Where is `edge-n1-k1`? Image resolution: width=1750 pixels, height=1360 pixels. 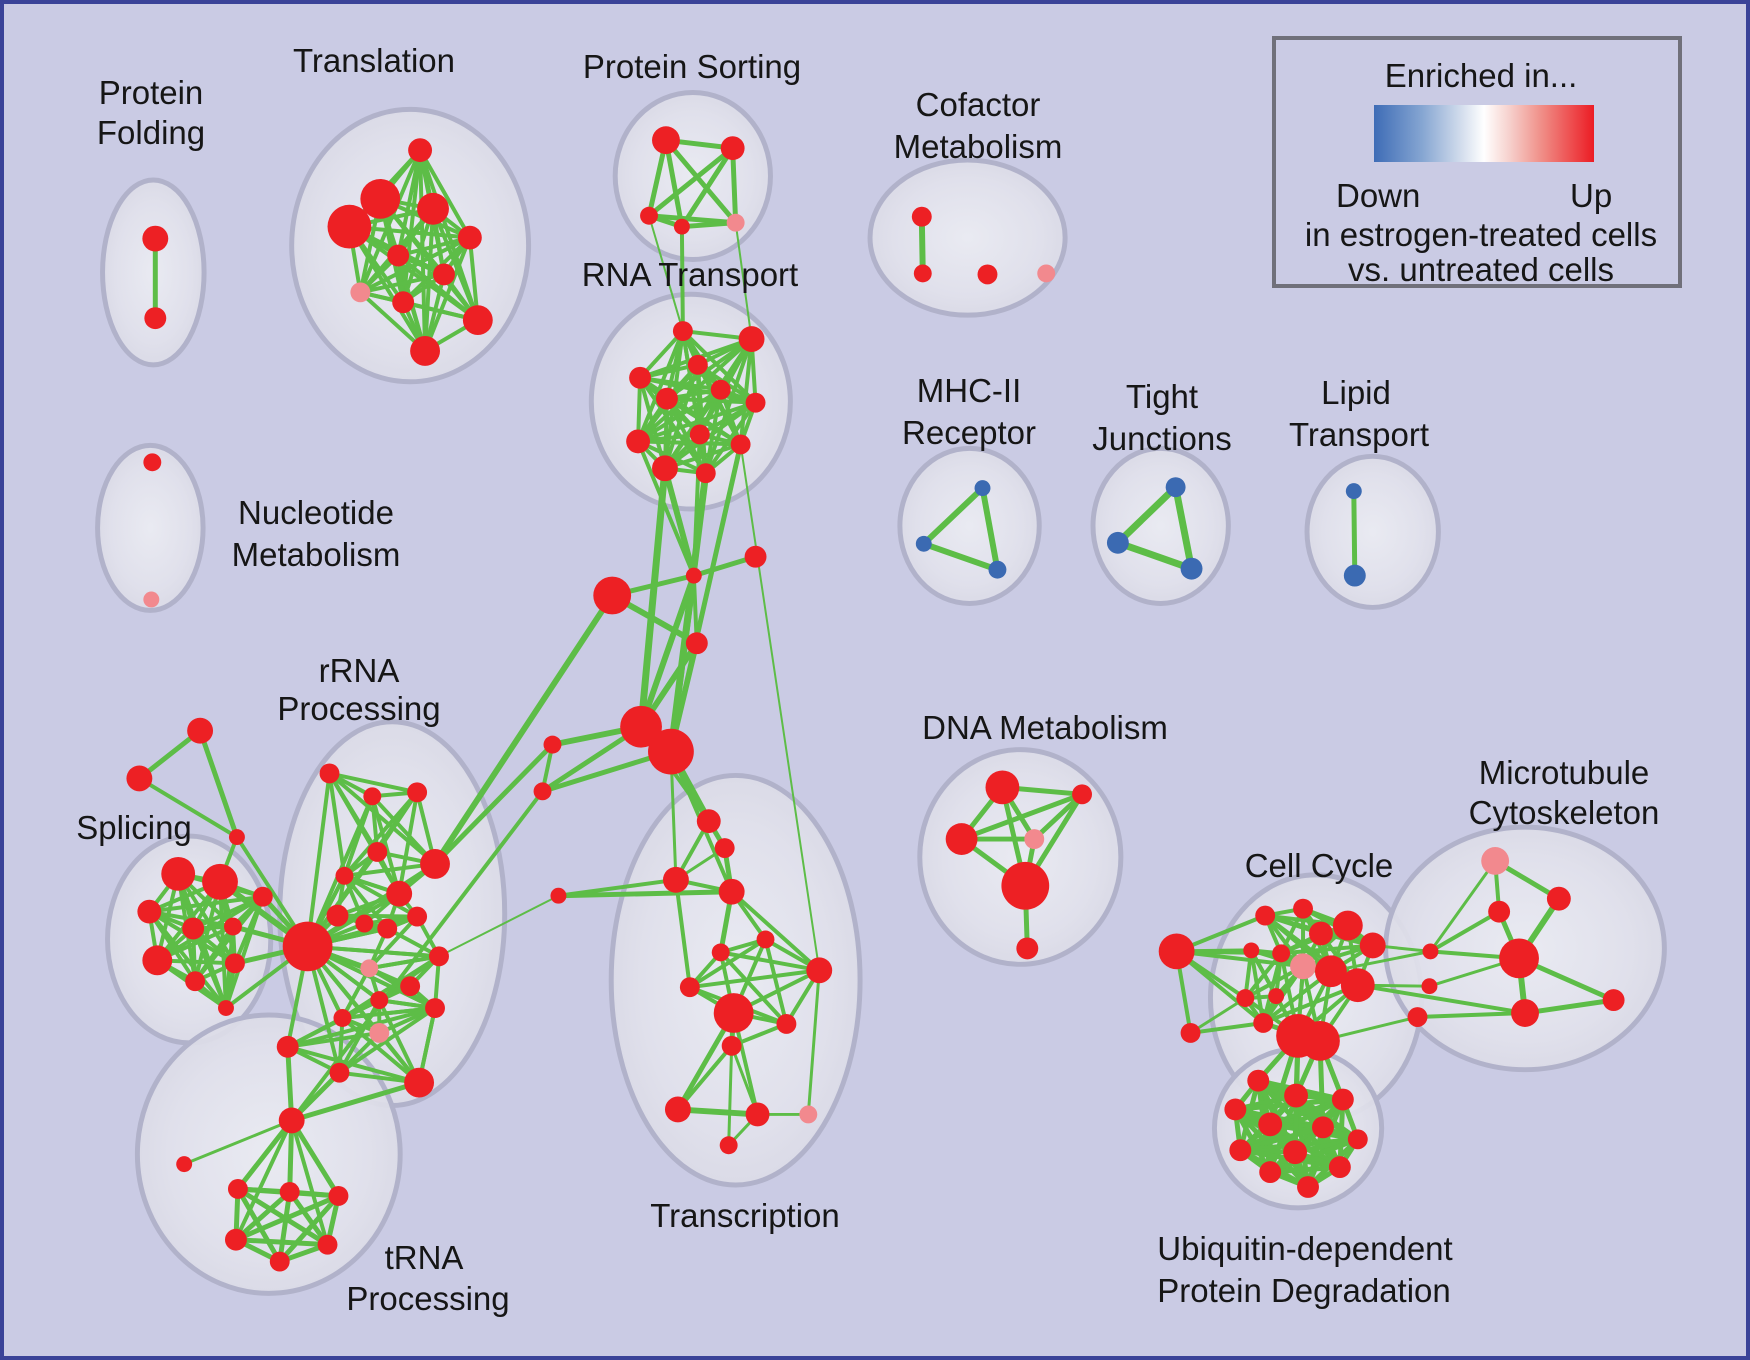
edge-n1-k1 is located at coordinates (1462, 906).